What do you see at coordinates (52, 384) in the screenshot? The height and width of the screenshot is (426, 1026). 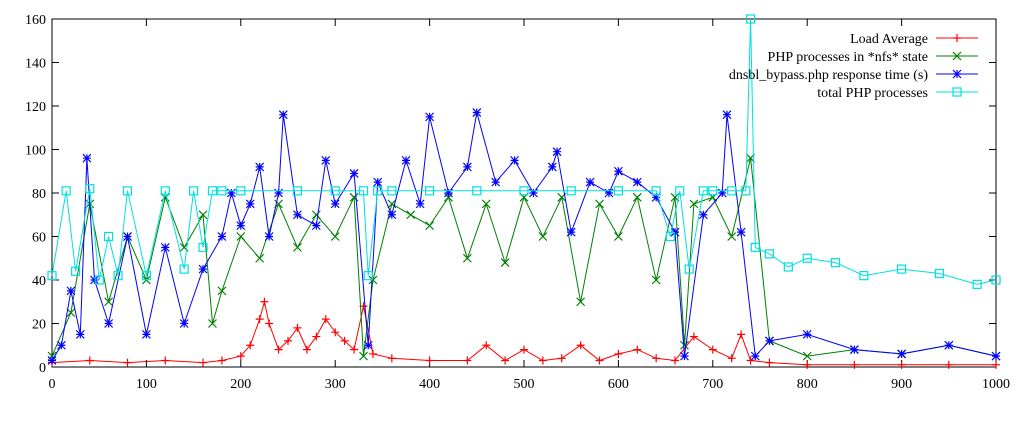 I see `x-tick-label: 0` at bounding box center [52, 384].